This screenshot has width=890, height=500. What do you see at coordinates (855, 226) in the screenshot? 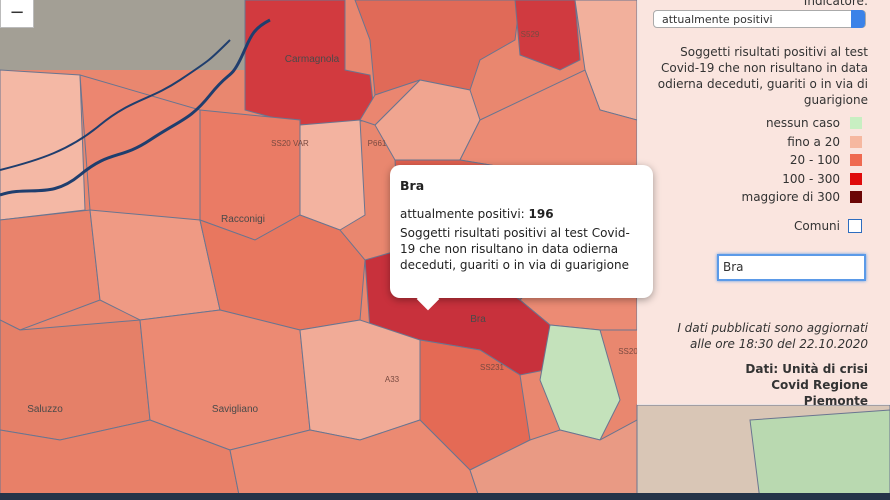
I see `checkbox` at bounding box center [855, 226].